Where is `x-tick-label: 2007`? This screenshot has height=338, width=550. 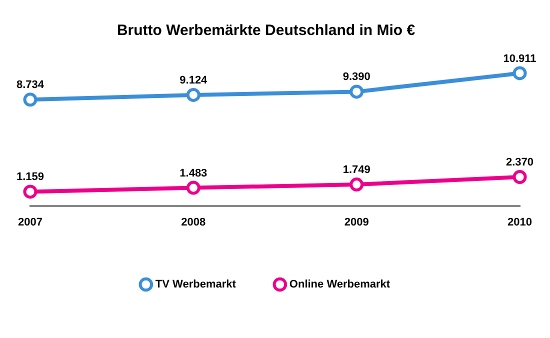
x-tick-label: 2007 is located at coordinates (30, 222).